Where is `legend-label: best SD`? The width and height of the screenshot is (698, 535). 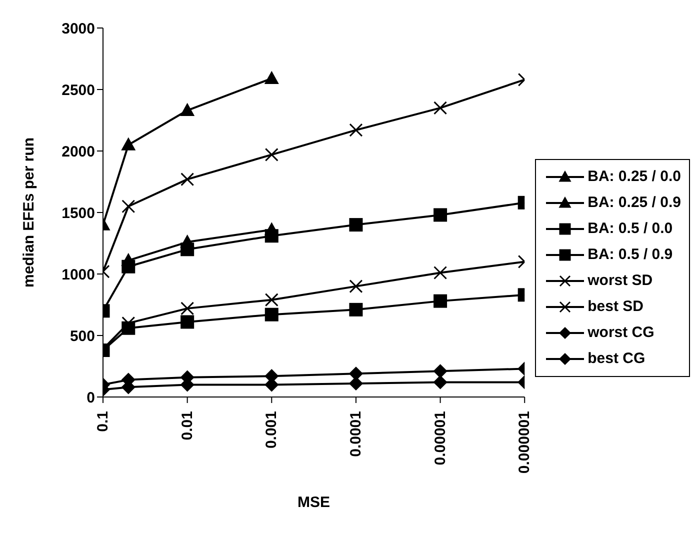
legend-label: best SD is located at coordinates (616, 306).